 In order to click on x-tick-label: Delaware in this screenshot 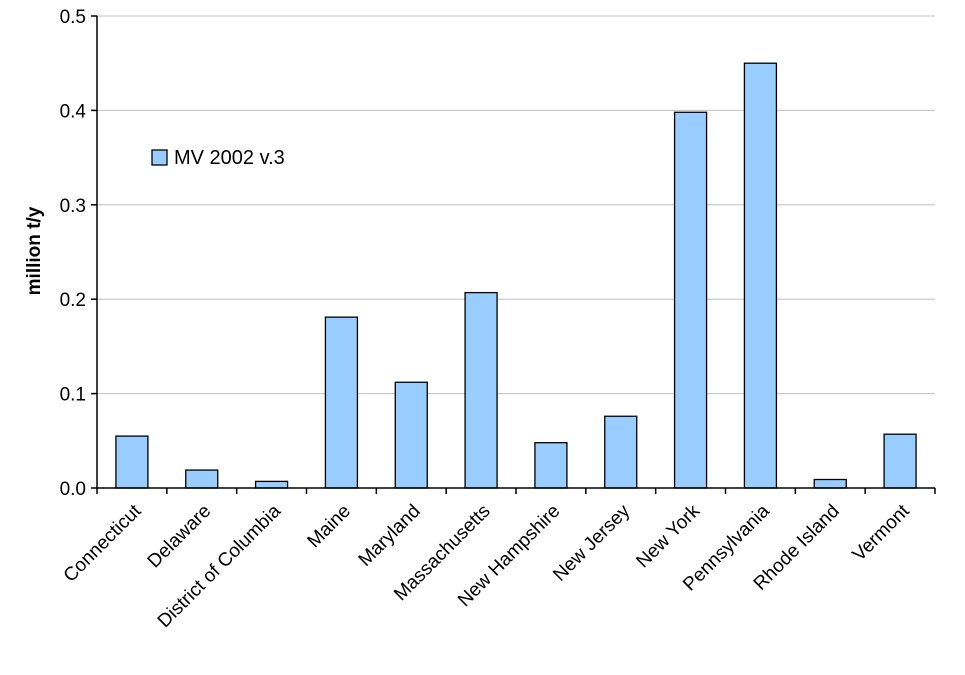, I will do `click(180, 537)`.